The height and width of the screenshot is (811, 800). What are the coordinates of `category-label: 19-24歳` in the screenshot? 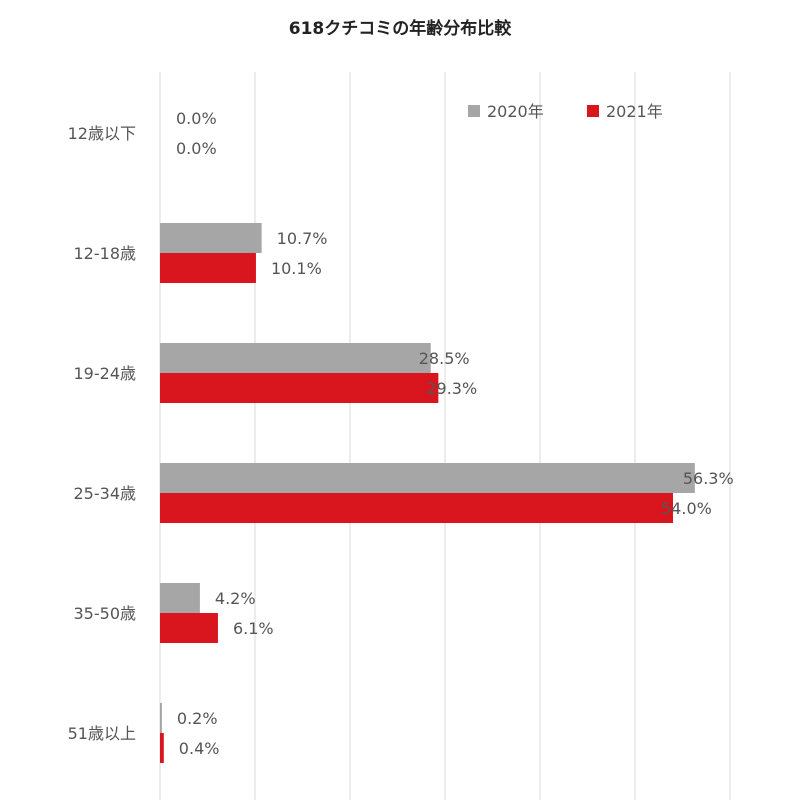 It's located at (105, 373).